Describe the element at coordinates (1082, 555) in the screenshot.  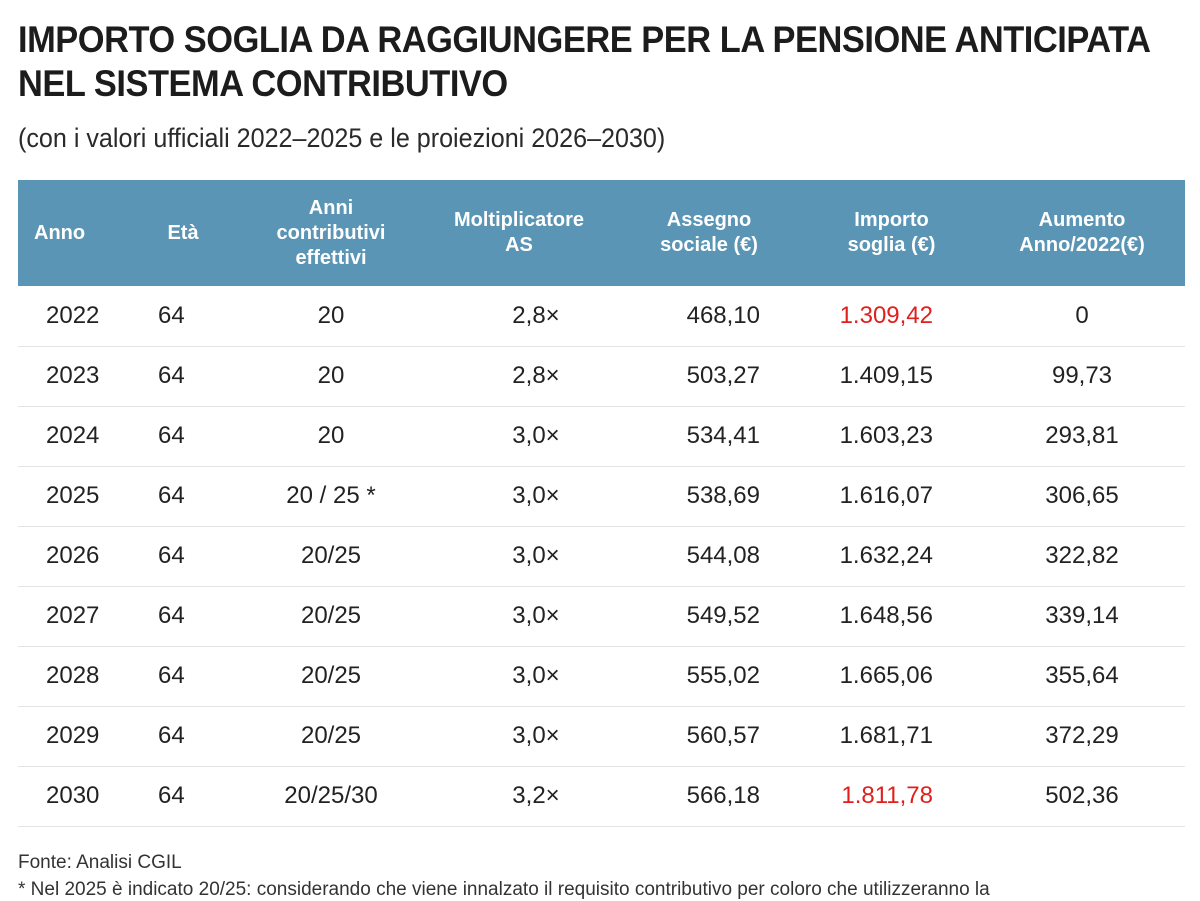
I see `cell-aumento: 322,82` at that location.